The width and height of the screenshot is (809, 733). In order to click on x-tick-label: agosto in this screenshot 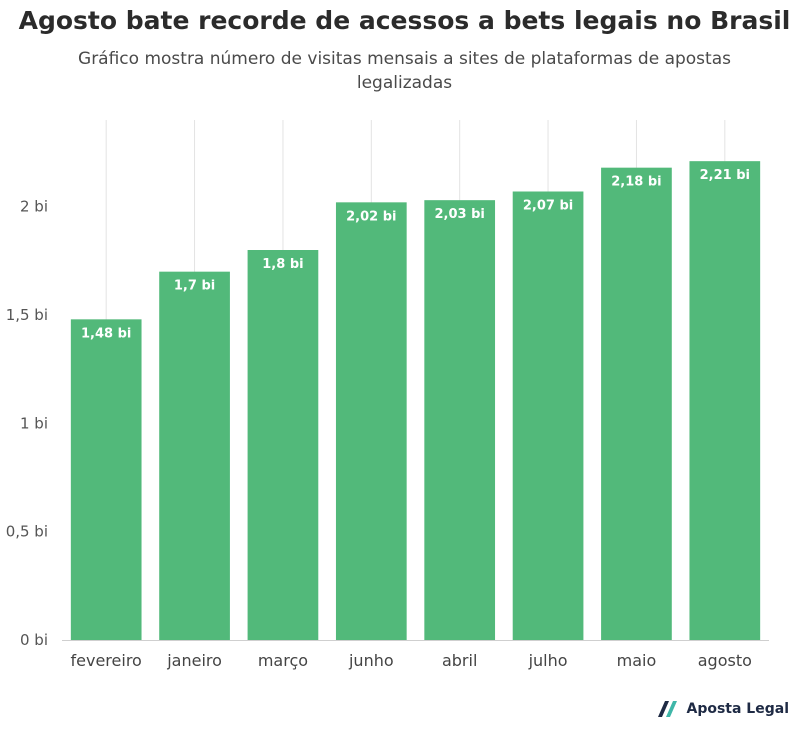, I will do `click(725, 660)`.